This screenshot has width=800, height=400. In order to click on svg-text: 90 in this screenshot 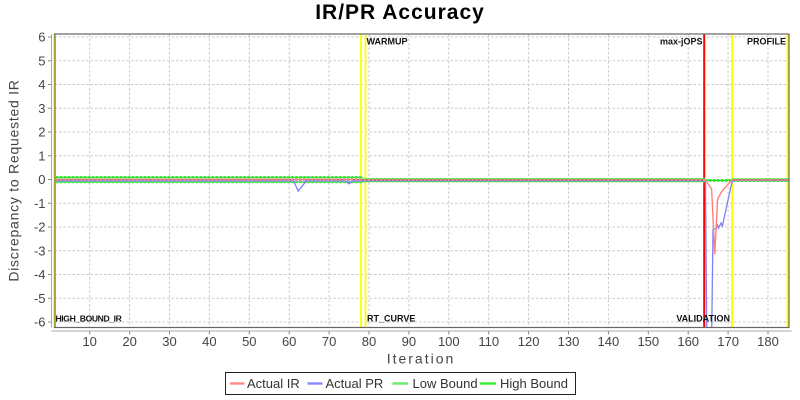, I will do `click(409, 341)`.